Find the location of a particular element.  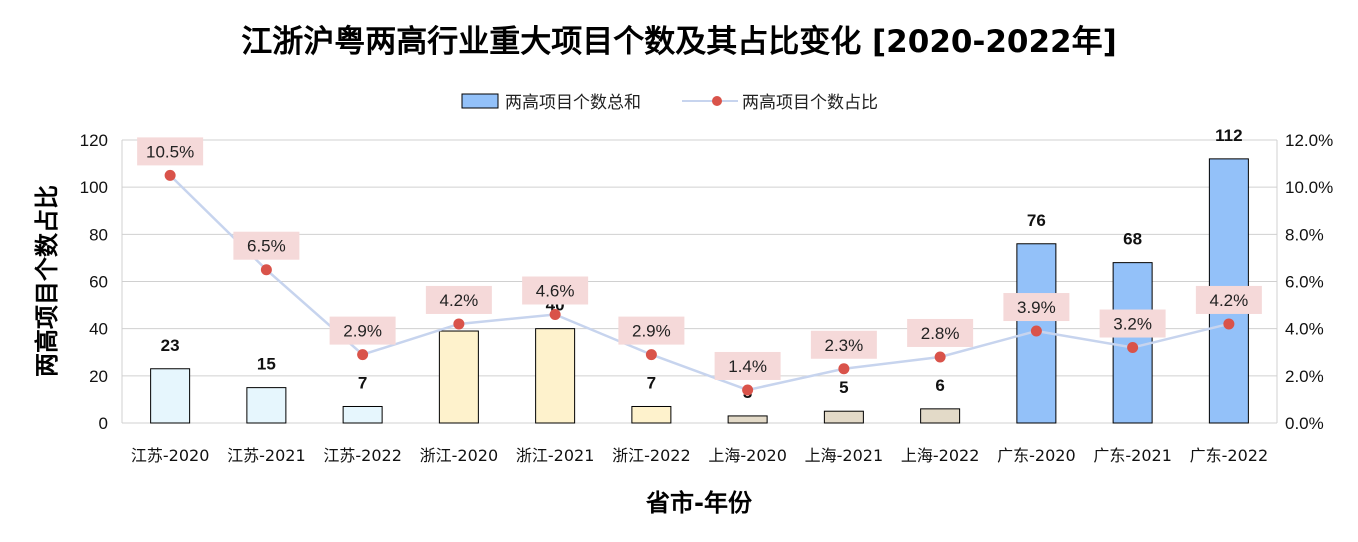

bar-value-label: 112 is located at coordinates (1228, 135).